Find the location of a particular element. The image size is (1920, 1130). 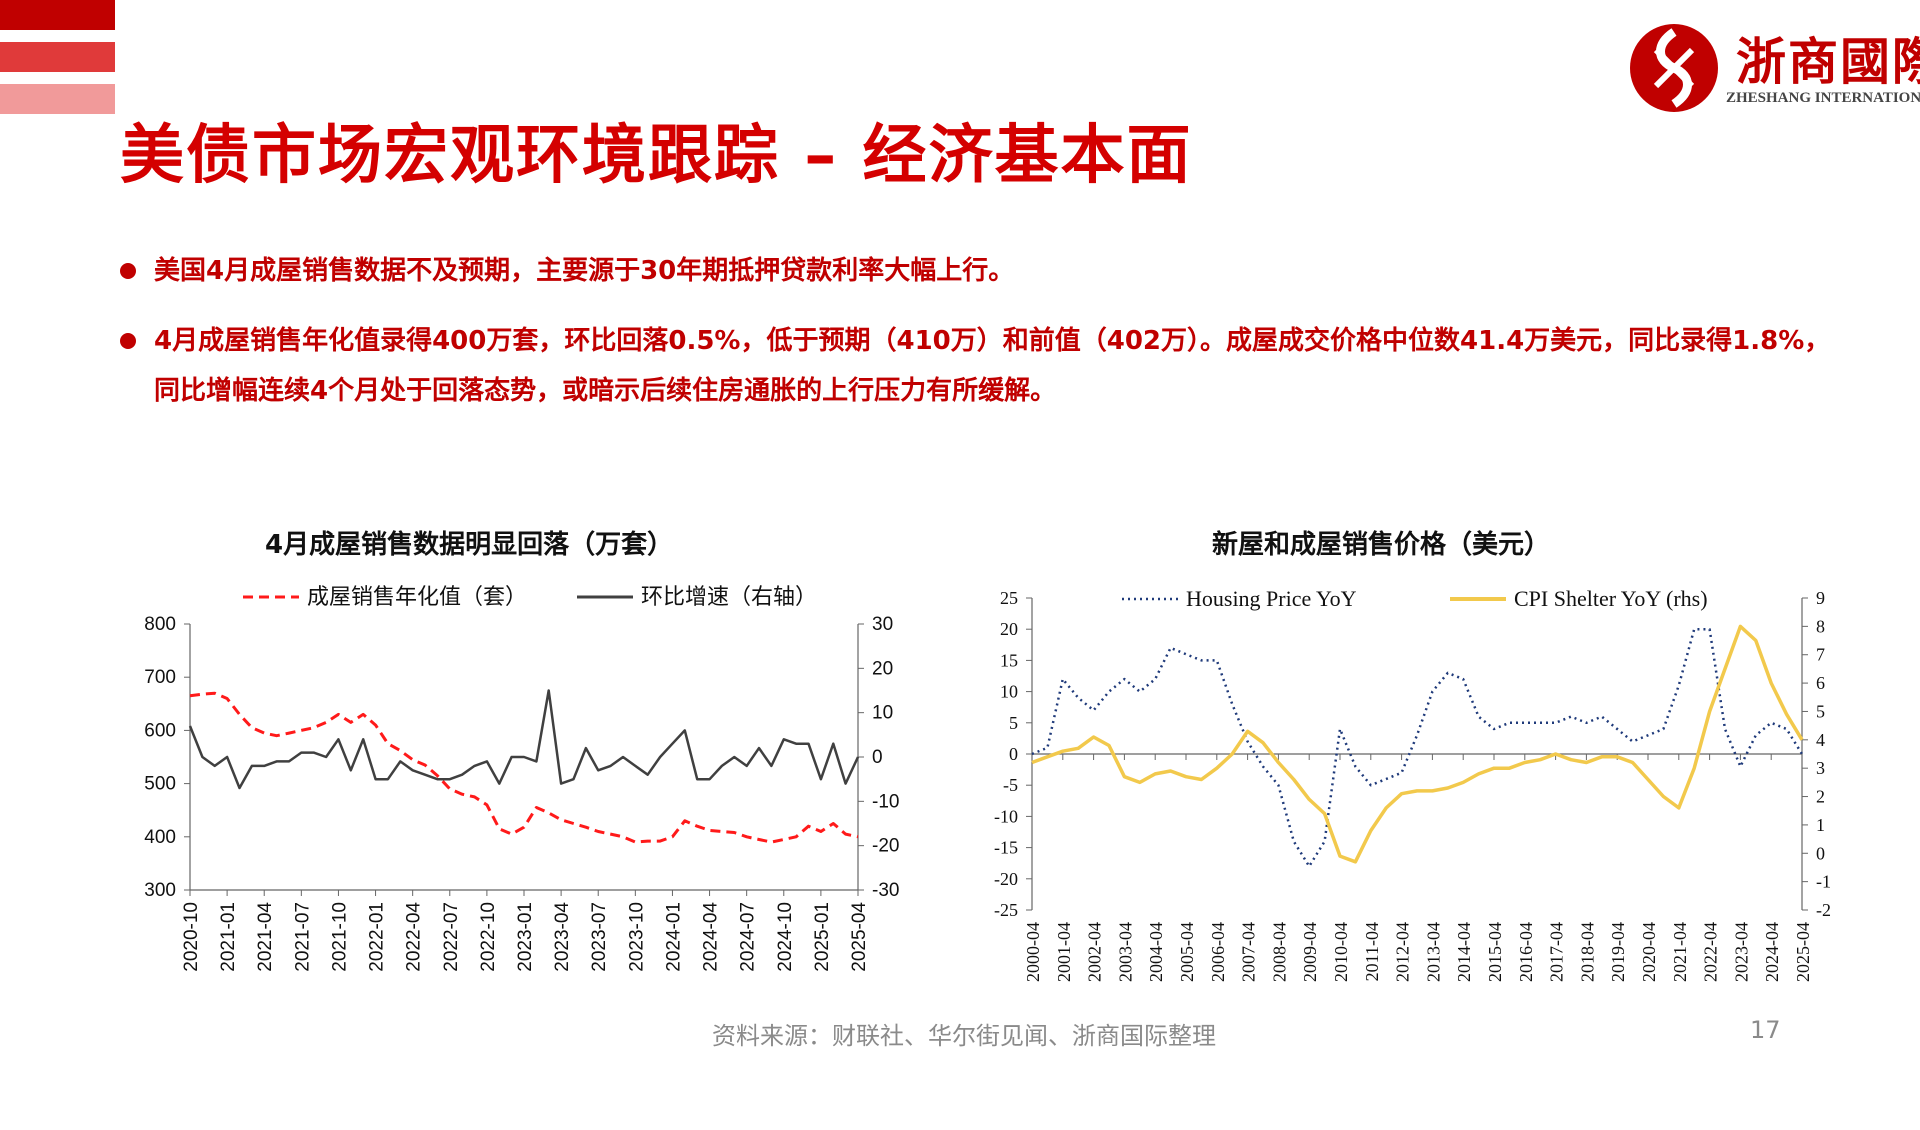

y2-tick-label: 10 is located at coordinates (882, 713).